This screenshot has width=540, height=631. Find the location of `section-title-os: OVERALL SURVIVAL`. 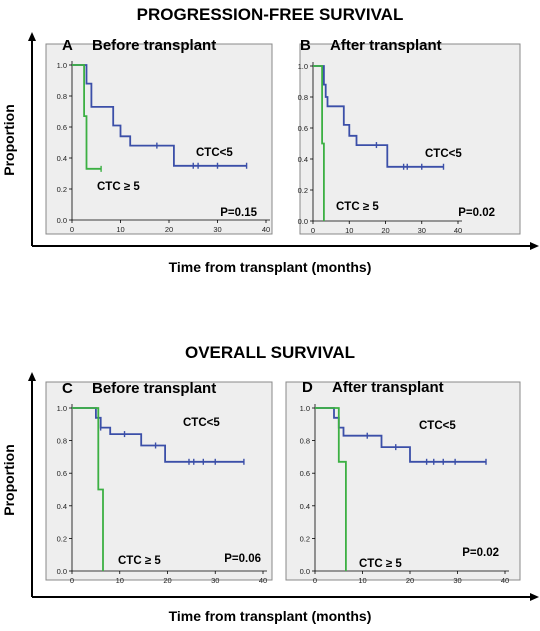

section-title-os: OVERALL SURVIVAL is located at coordinates (270, 352).